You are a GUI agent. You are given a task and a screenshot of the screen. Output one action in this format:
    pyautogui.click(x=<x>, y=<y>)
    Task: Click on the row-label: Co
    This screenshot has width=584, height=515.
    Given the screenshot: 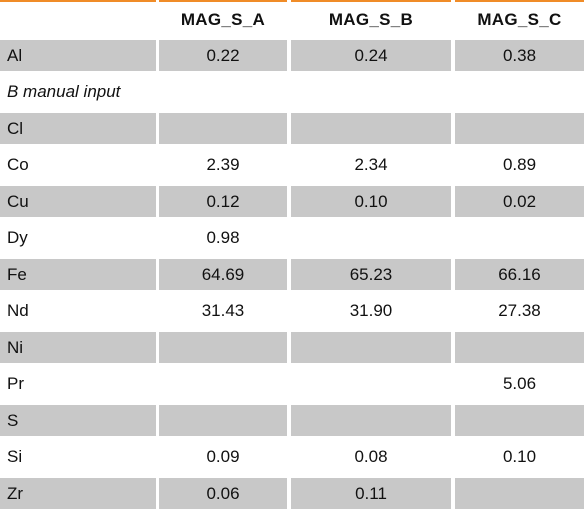 What is the action you would take?
    pyautogui.click(x=18, y=164)
    